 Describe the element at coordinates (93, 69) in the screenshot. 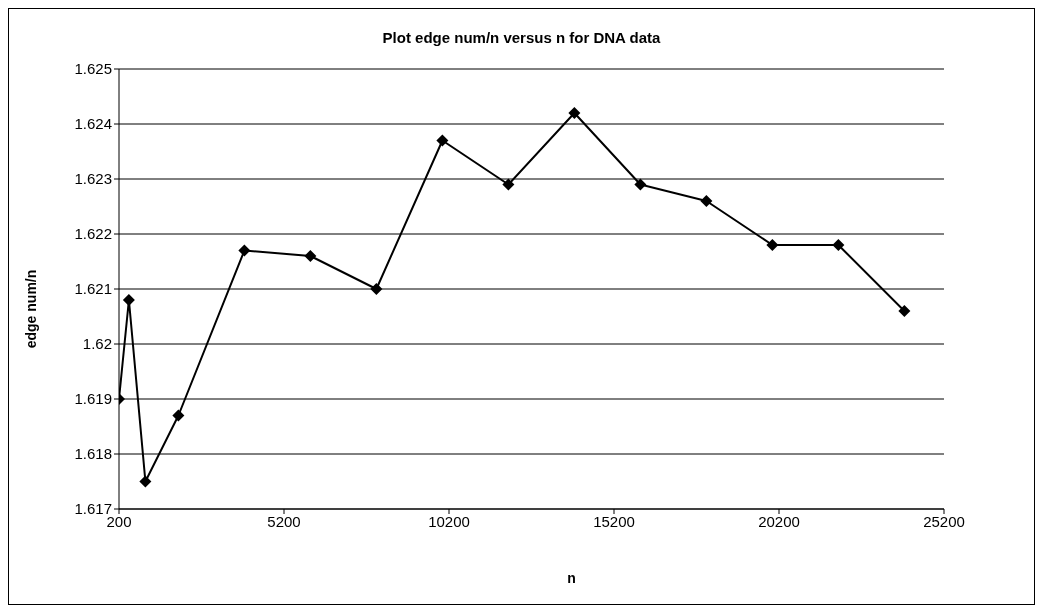

I see `y-tick-label: 1.625` at that location.